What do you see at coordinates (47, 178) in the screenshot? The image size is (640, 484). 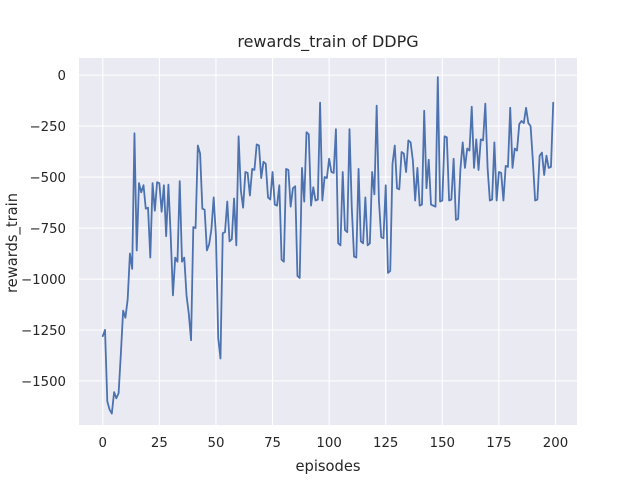 I see `y-tick-label: −500` at bounding box center [47, 178].